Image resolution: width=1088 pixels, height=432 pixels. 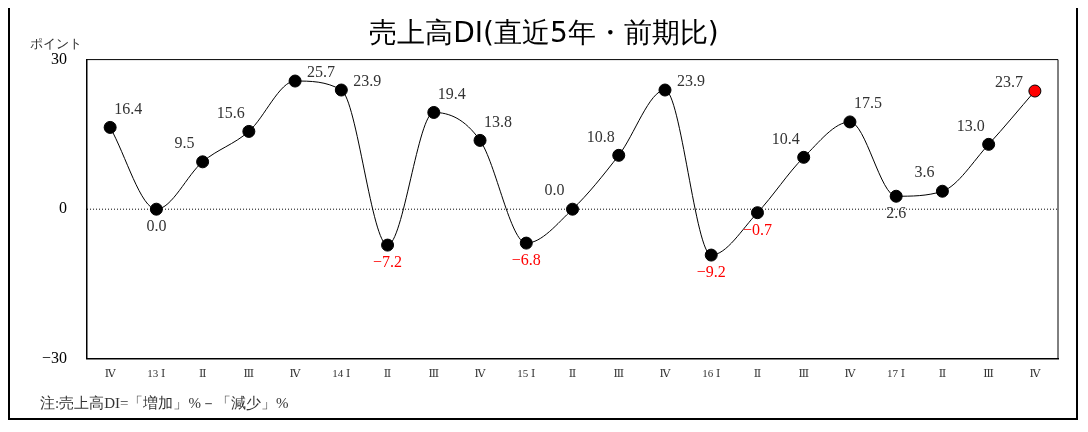 What do you see at coordinates (498, 121) in the screenshot?
I see `text: 13.8` at bounding box center [498, 121].